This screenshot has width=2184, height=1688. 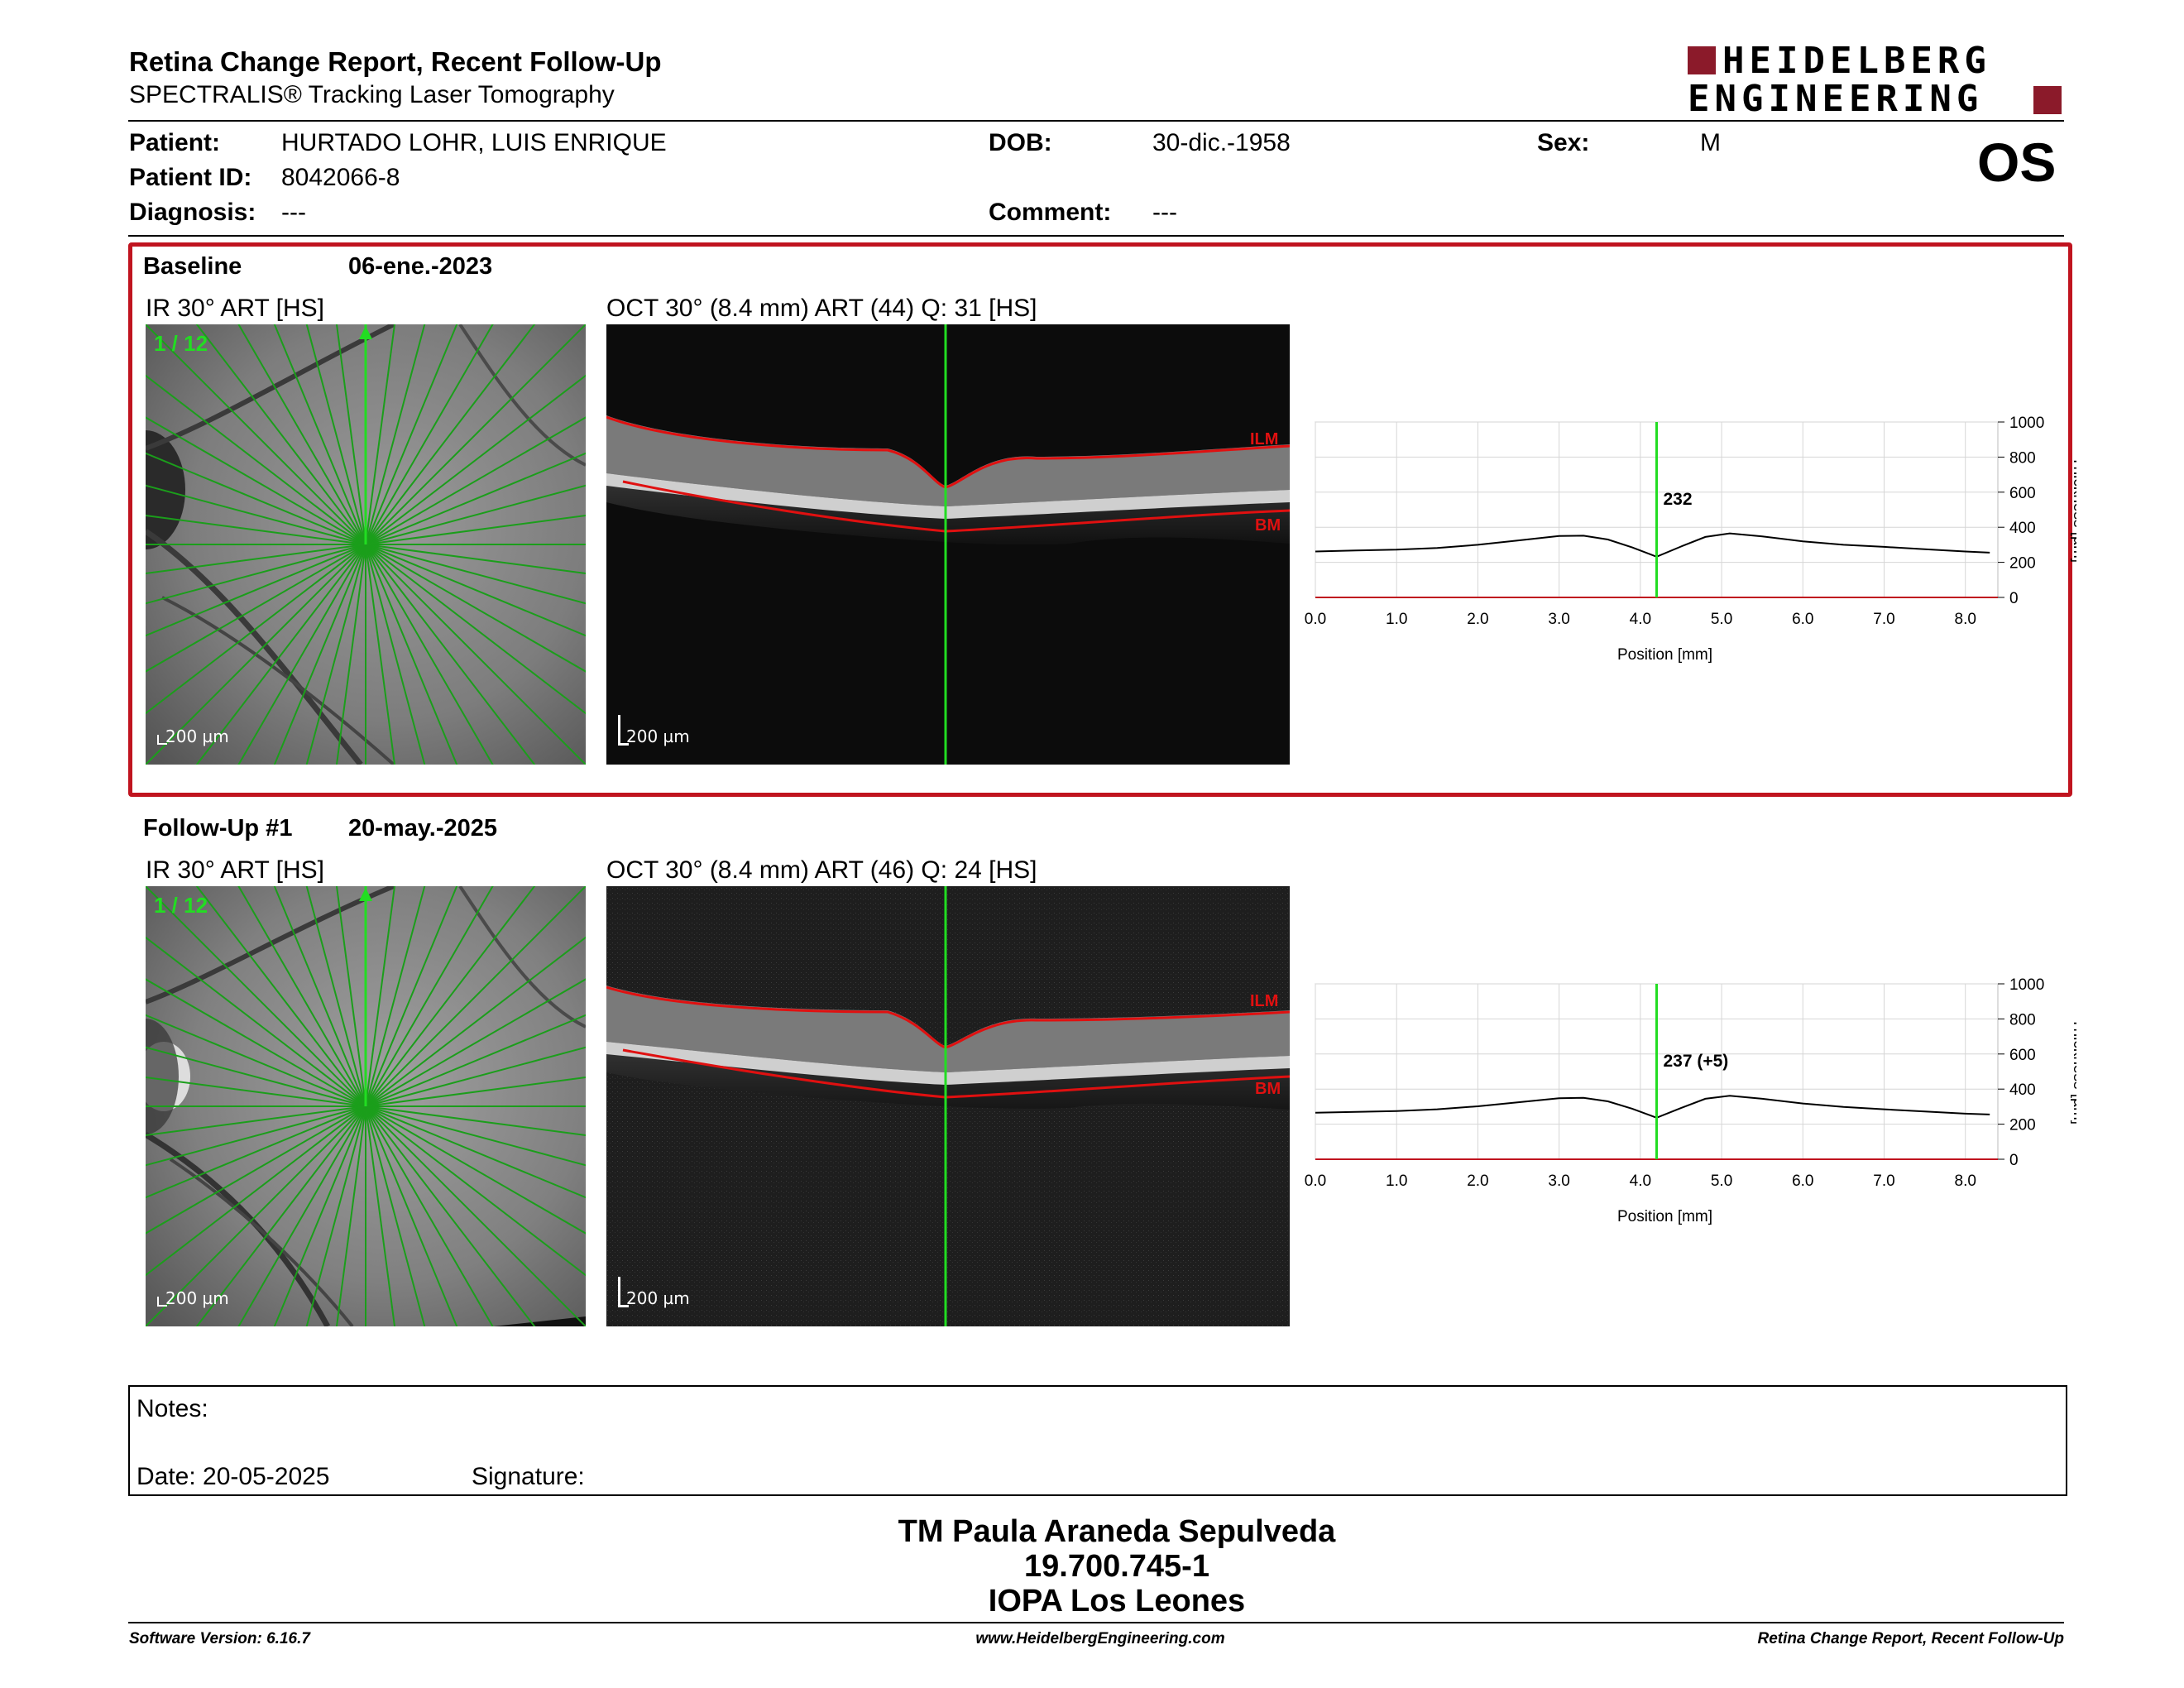 I want to click on baseline-oct-image: ILM BM 200 µm, so click(x=948, y=544).